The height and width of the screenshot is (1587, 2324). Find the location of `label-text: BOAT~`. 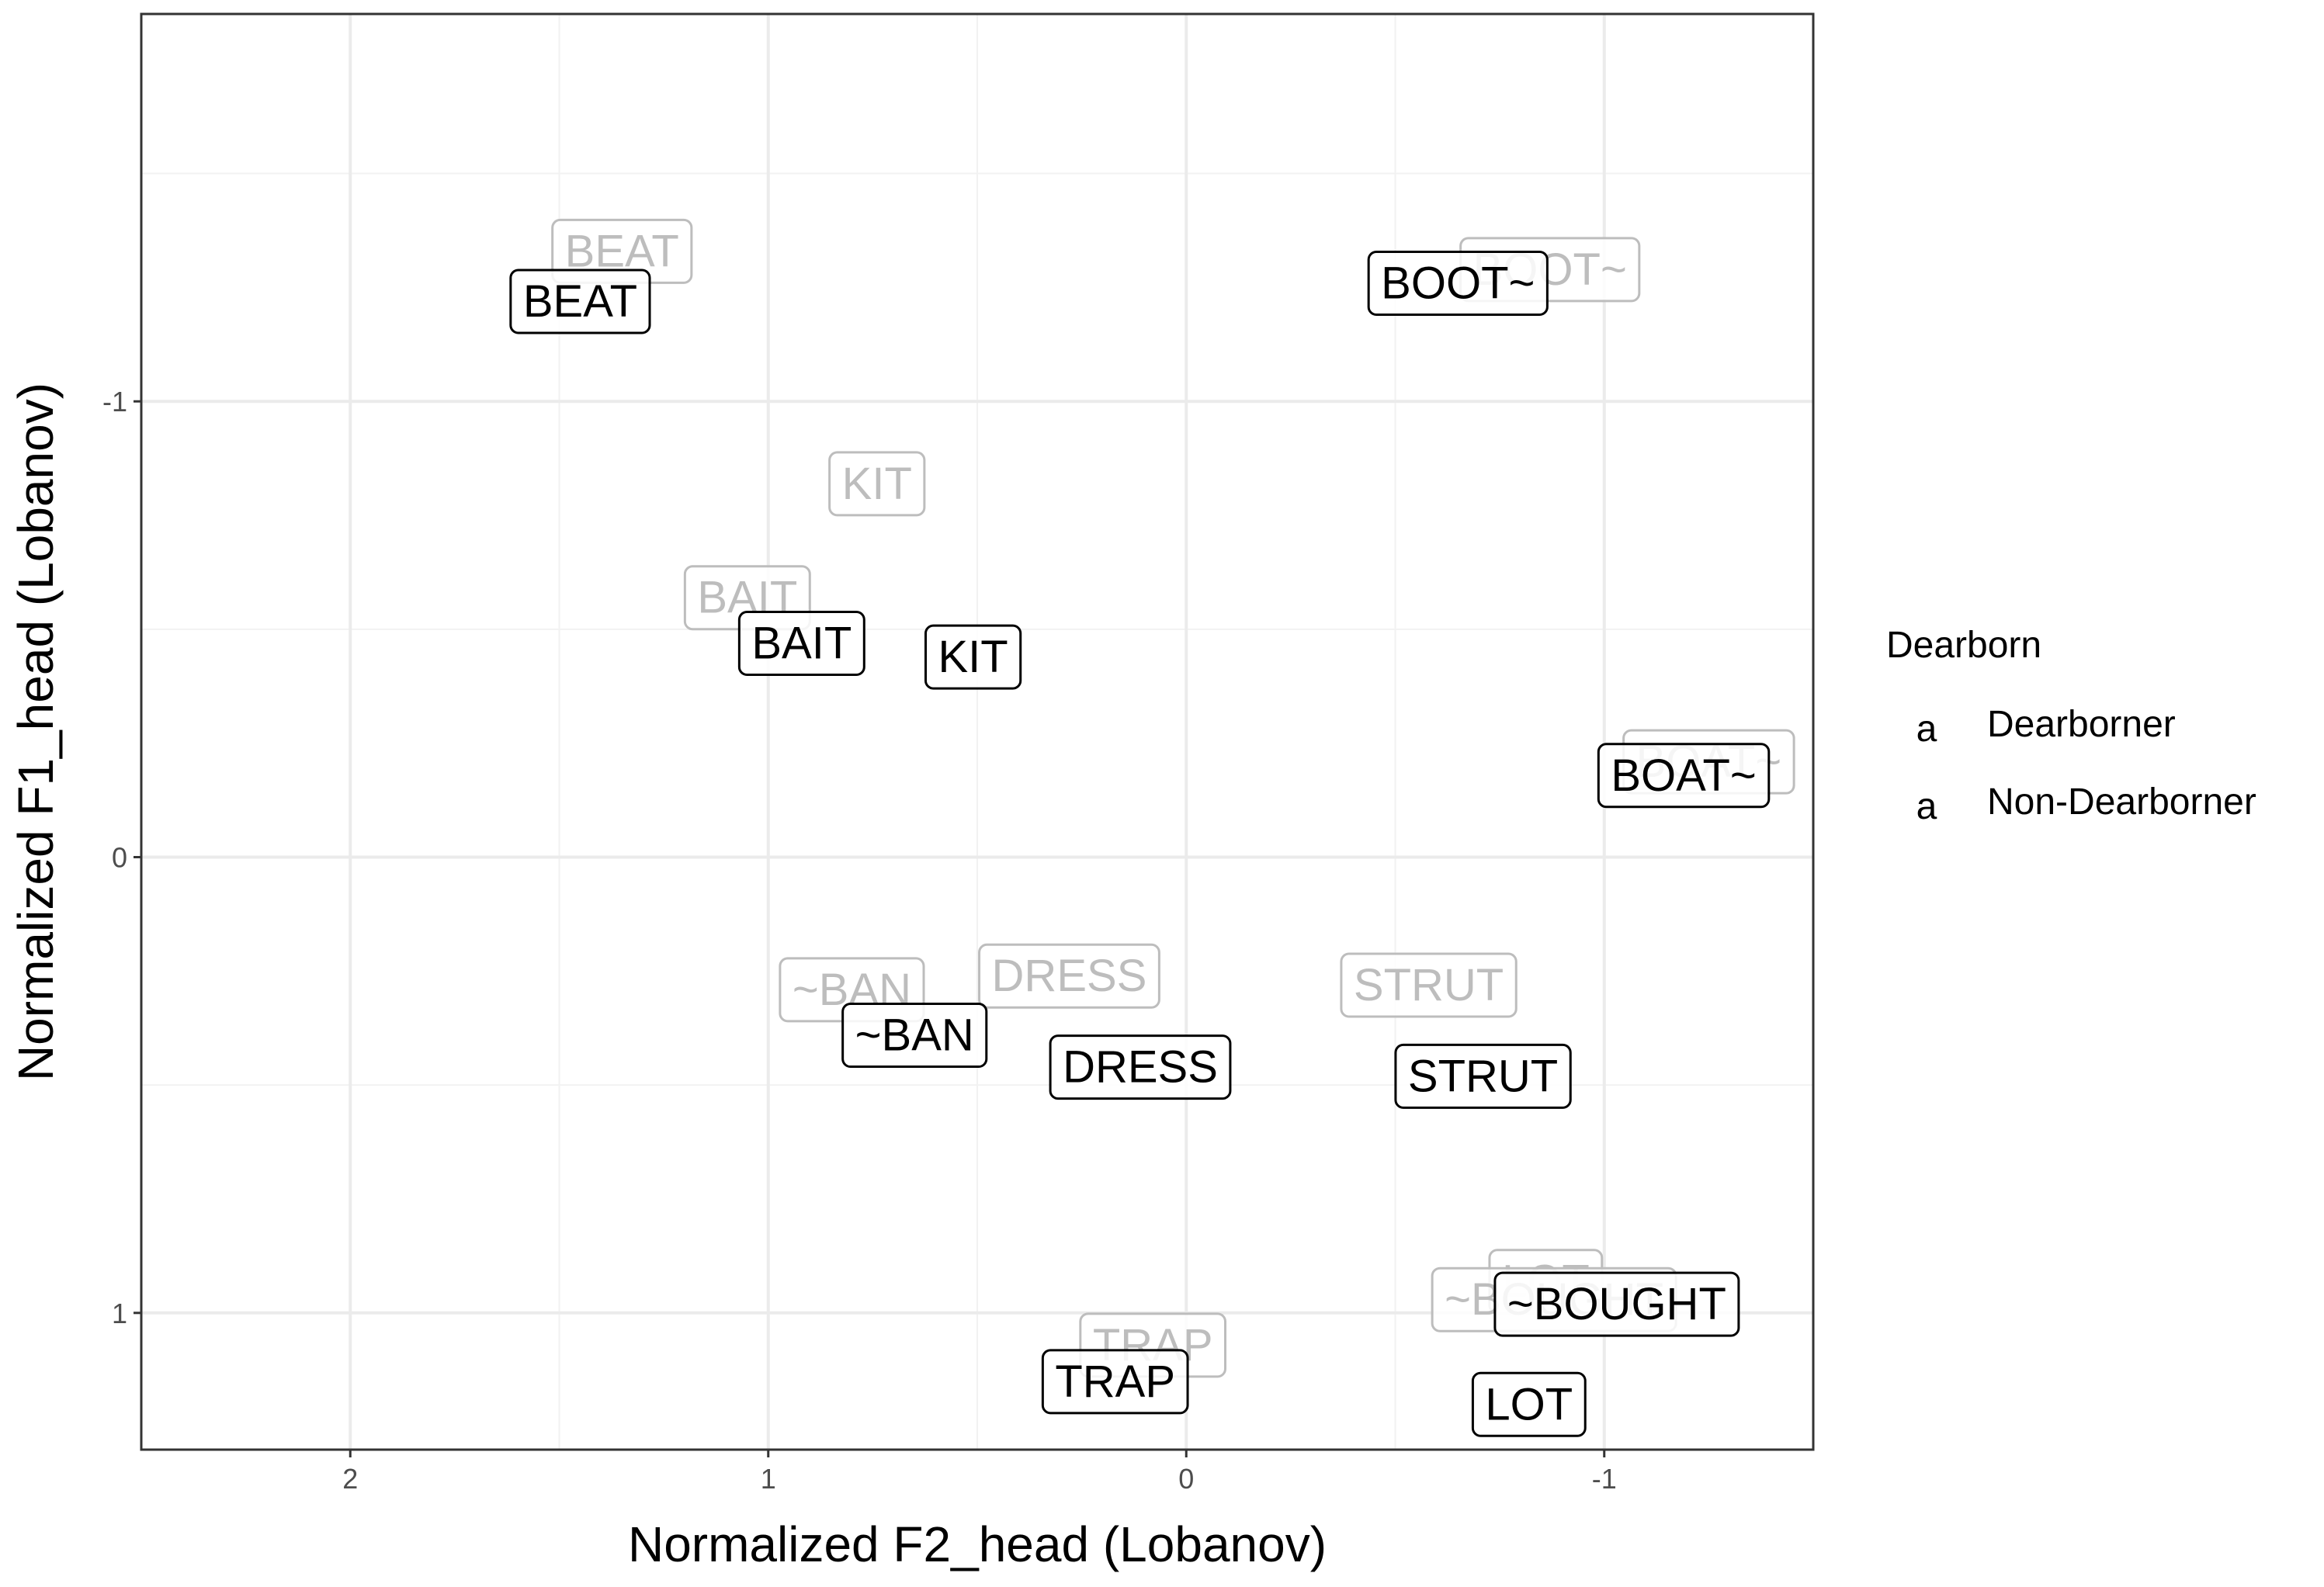

label-text: BOAT~ is located at coordinates (1683, 775).